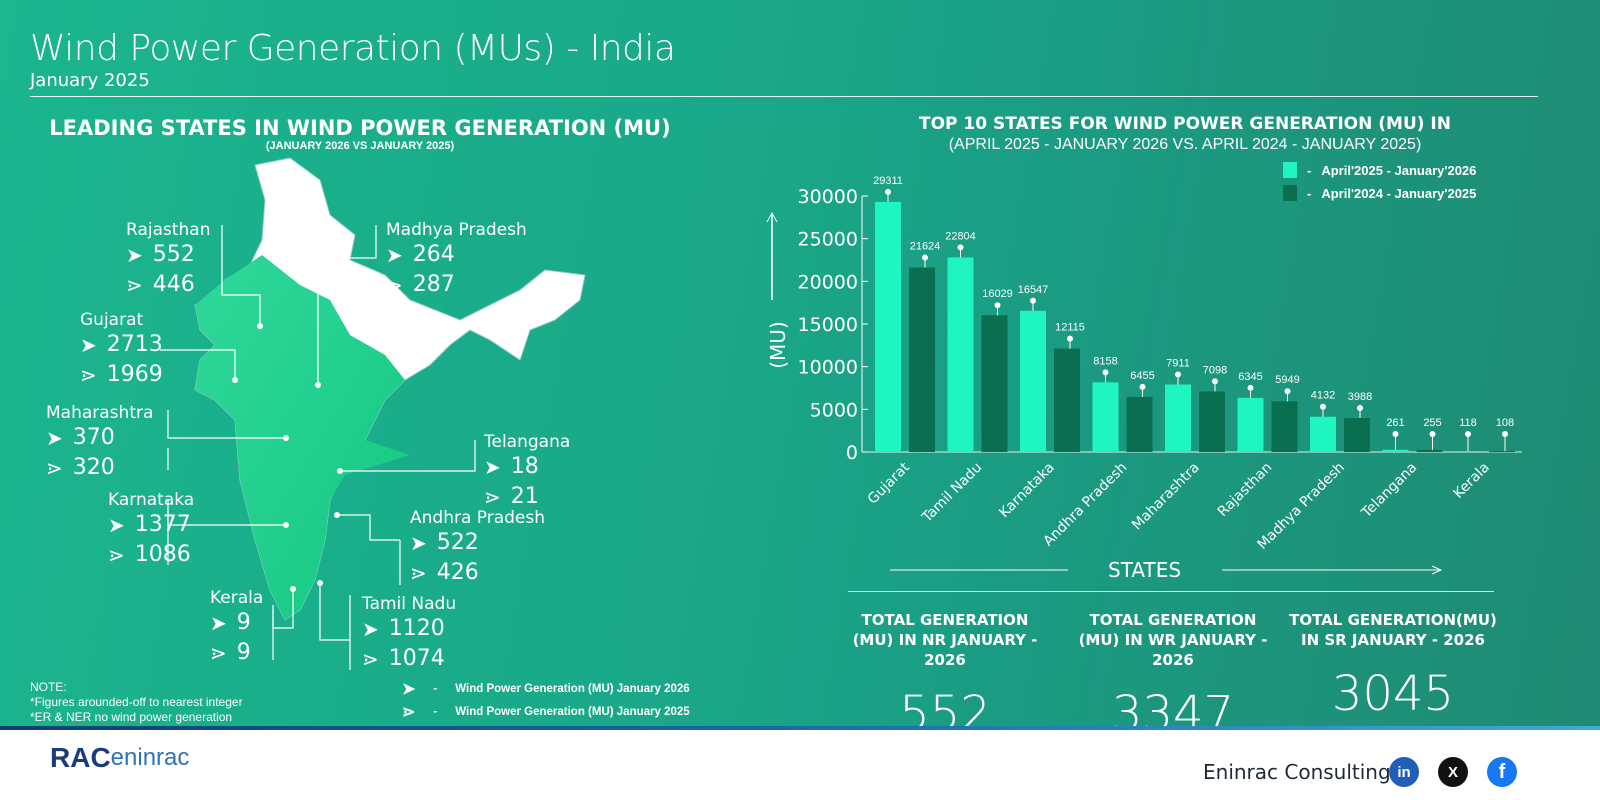 The height and width of the screenshot is (800, 1600). What do you see at coordinates (1250, 377) in the screenshot?
I see `data-label: 6345` at bounding box center [1250, 377].